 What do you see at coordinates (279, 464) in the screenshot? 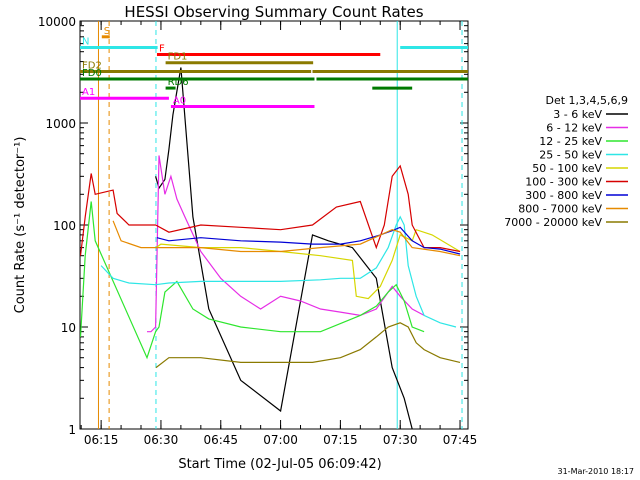
I see `x-axis-label: Start Time (02-Jul-05 06:09:42)` at bounding box center [279, 464].